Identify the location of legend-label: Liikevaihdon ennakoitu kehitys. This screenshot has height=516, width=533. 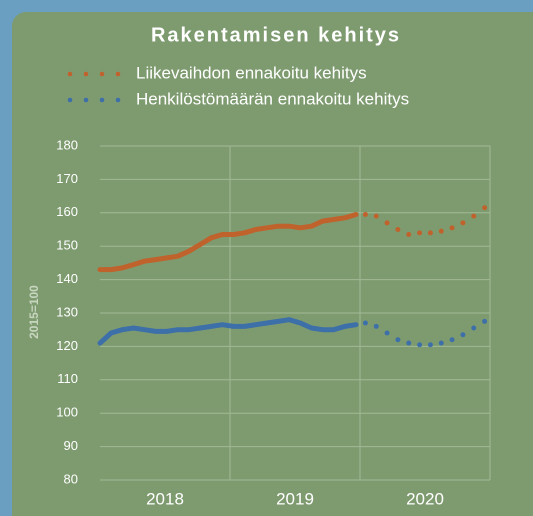
(251, 72).